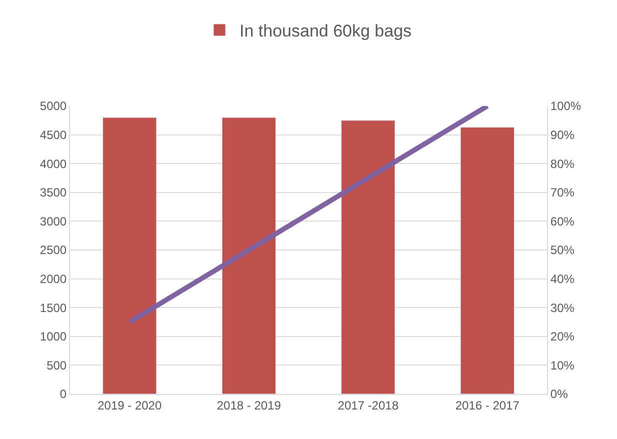 This screenshot has width=617, height=439. Describe the element at coordinates (562, 135) in the screenshot. I see `y2-tick-label: 90%` at that location.